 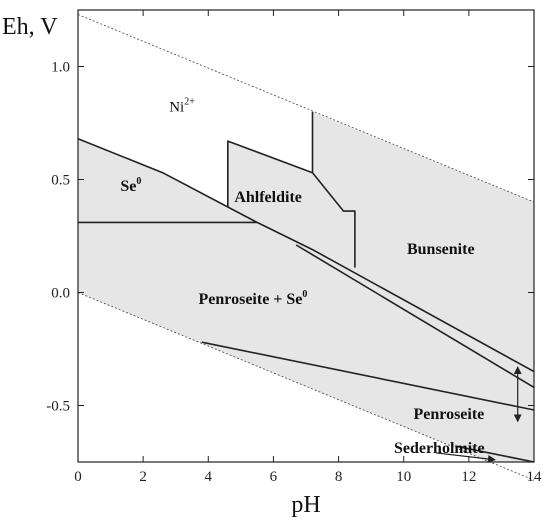 I want to click on x-tick-label-14: 14, so click(x=535, y=477).